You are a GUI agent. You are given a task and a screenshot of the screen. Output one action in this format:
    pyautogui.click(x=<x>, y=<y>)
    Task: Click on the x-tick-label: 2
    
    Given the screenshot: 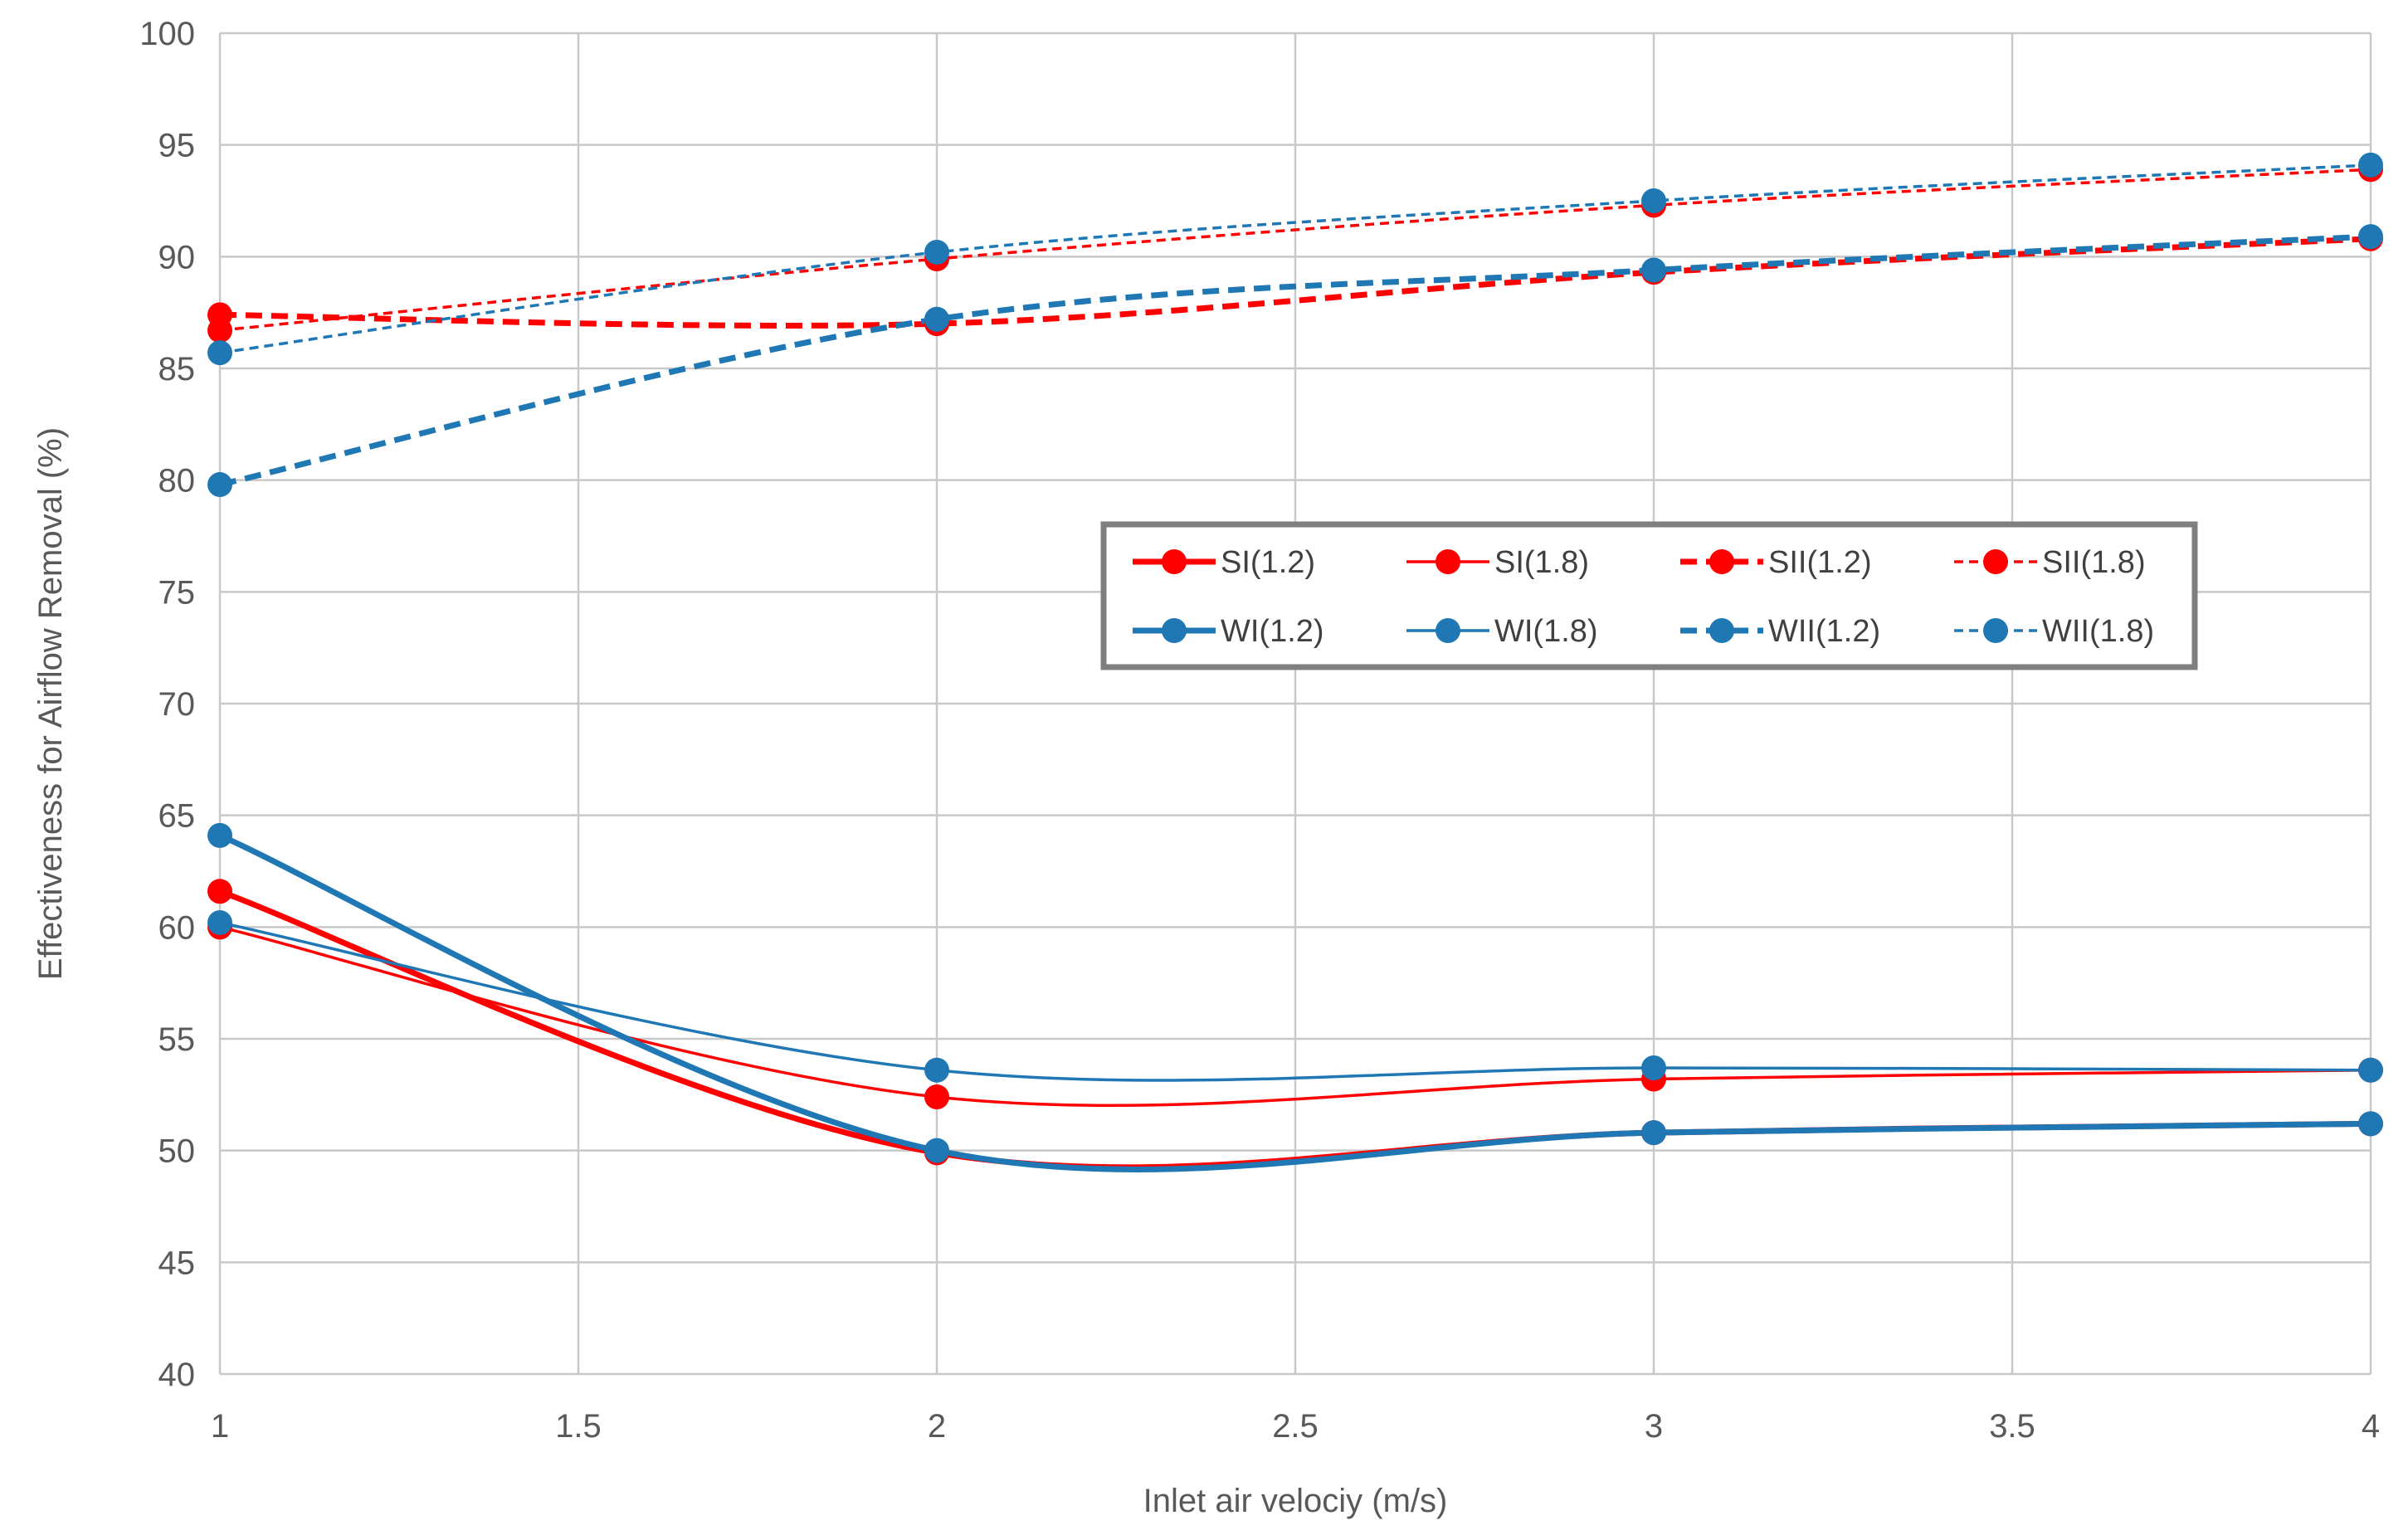 What is the action you would take?
    pyautogui.click(x=937, y=1426)
    